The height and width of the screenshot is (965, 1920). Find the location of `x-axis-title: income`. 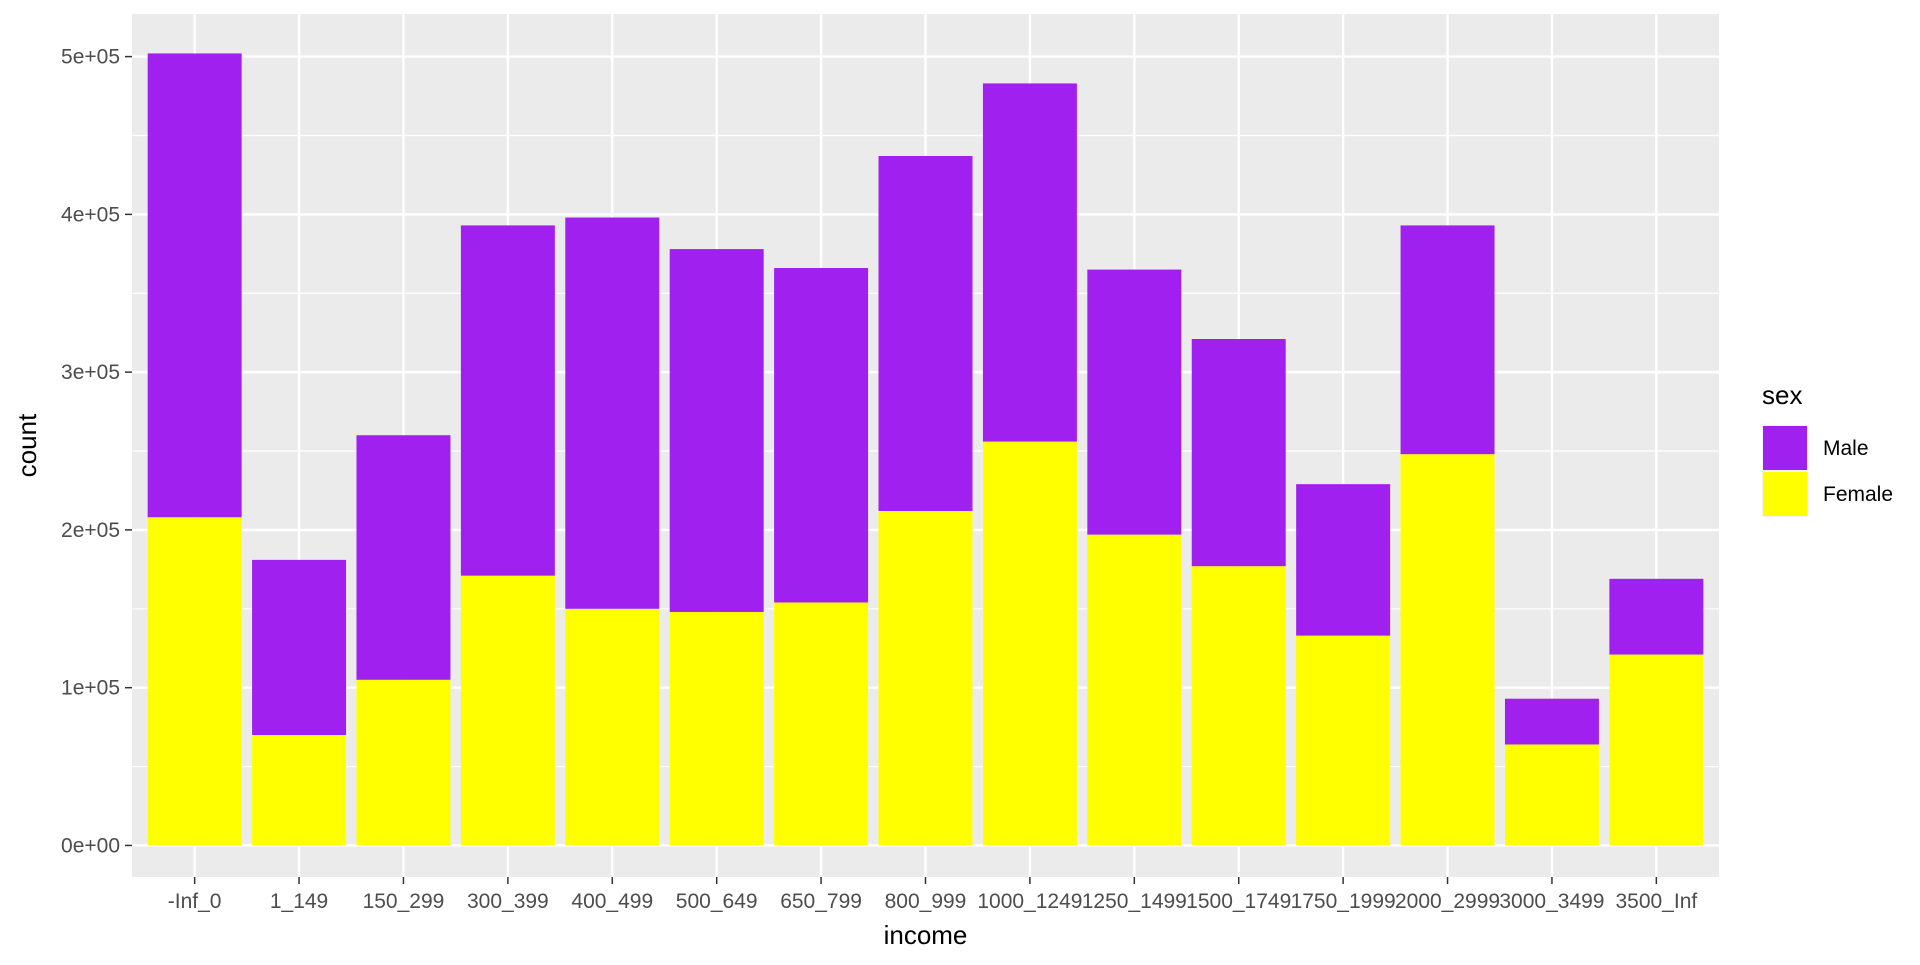

x-axis-title: income is located at coordinates (926, 935).